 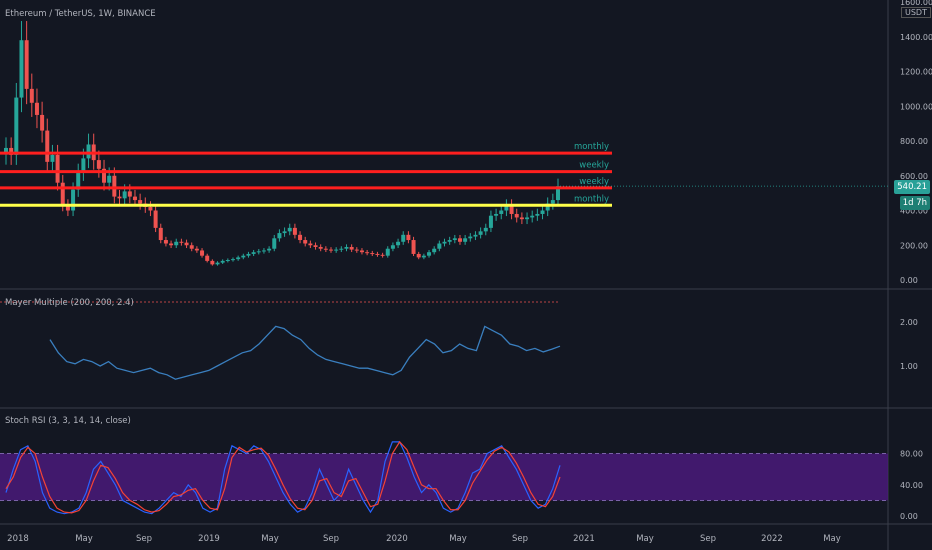 I want to click on stoch-band, so click(x=444, y=477).